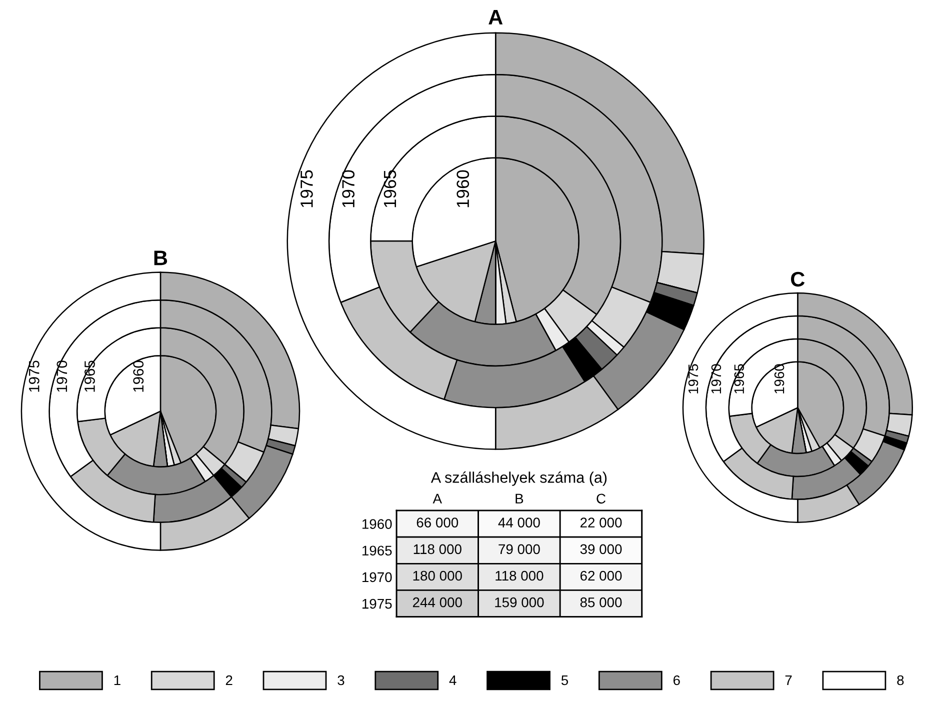 The height and width of the screenshot is (709, 944). What do you see at coordinates (437, 575) in the screenshot?
I see `data-label: 180 000` at bounding box center [437, 575].